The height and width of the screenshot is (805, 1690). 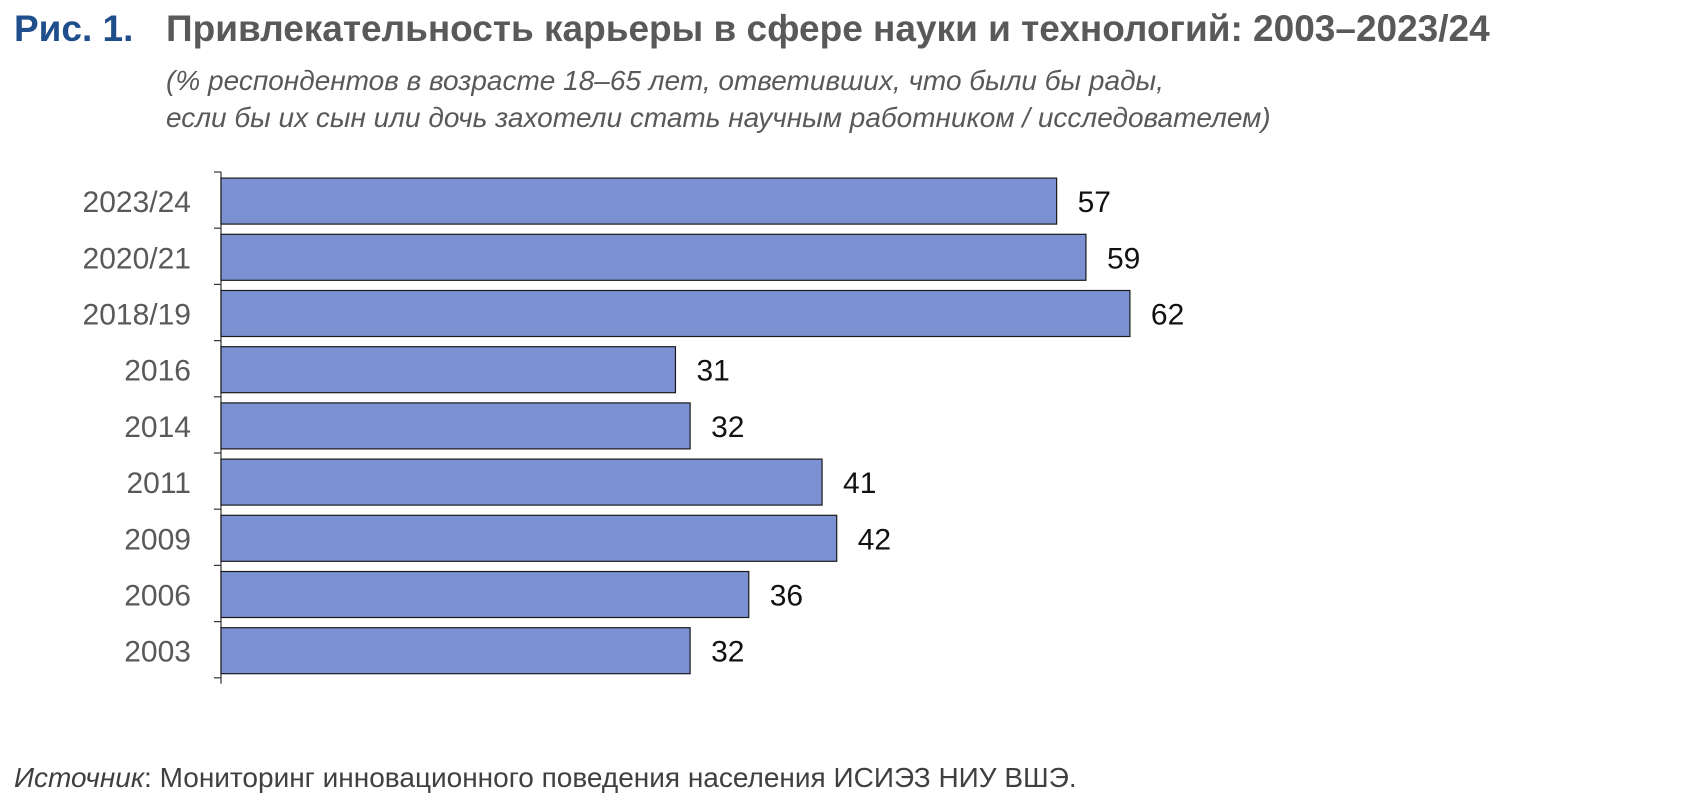 What do you see at coordinates (448, 370) in the screenshot?
I see `bar-2016` at bounding box center [448, 370].